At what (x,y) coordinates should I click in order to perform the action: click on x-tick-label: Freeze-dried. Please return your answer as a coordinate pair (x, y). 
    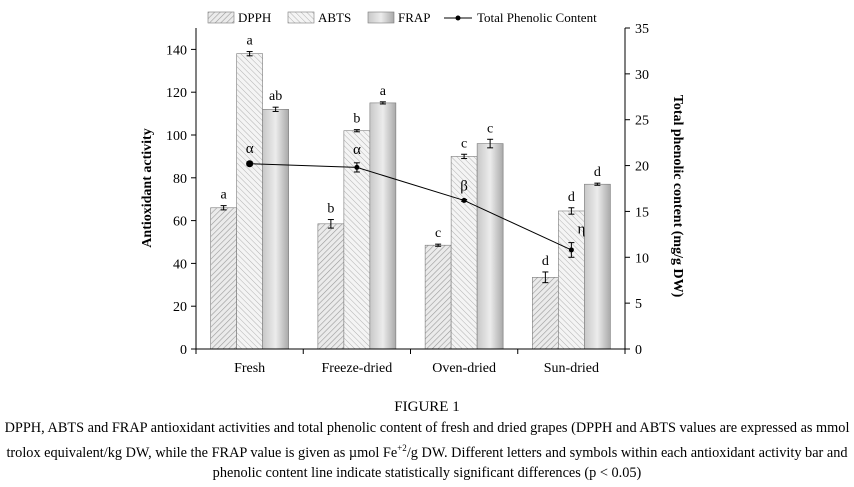
    Looking at the image, I should click on (357, 368).